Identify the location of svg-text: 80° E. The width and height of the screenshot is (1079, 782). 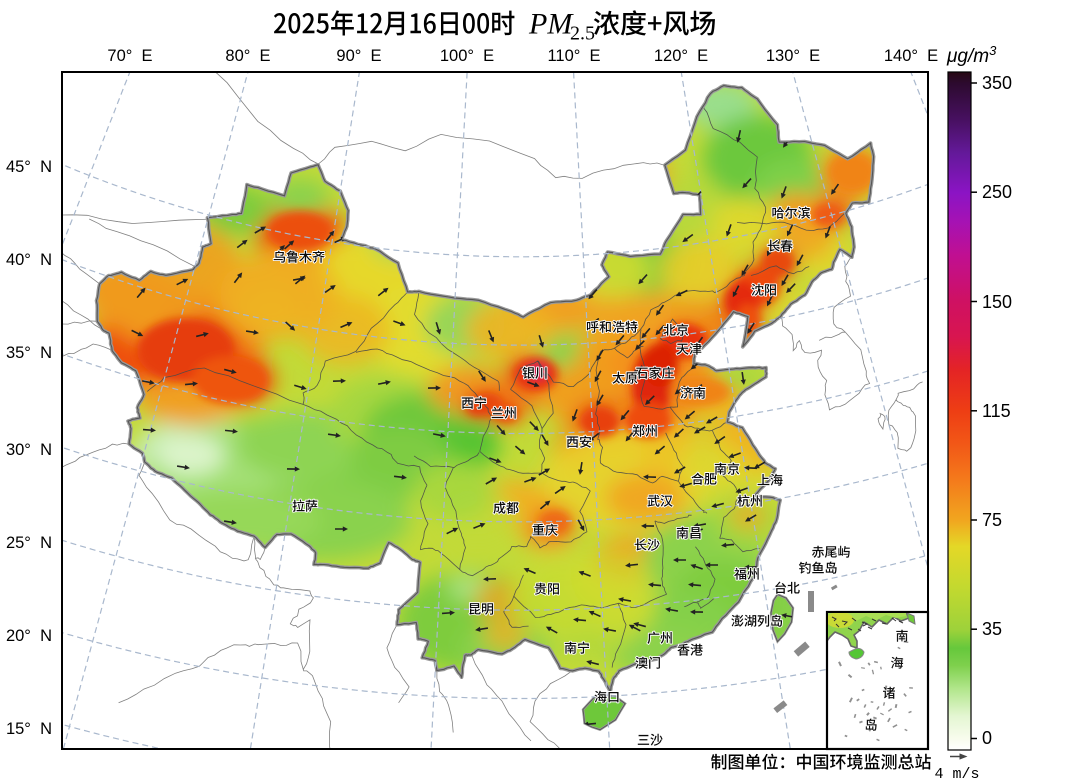
(247, 56).